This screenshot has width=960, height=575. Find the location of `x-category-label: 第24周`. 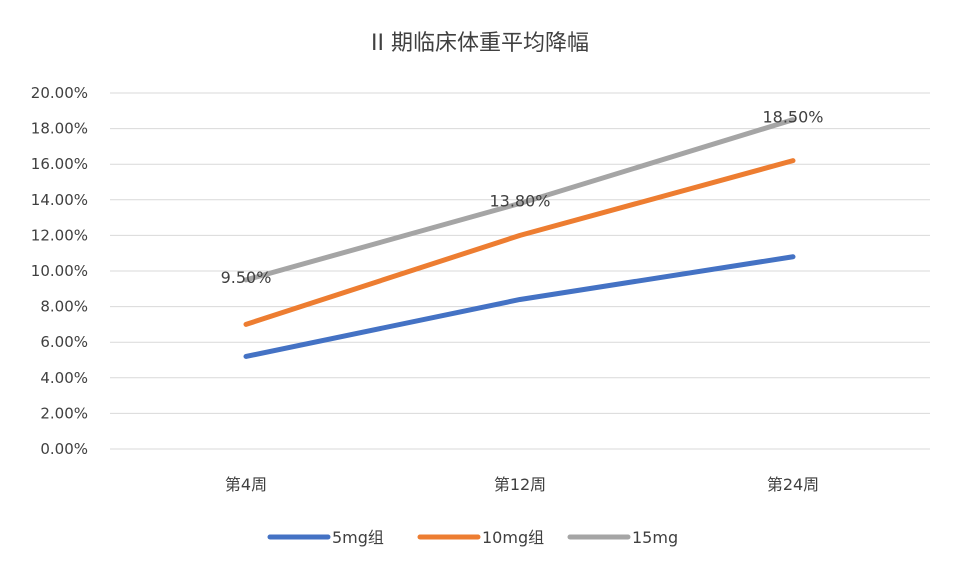

x-category-label: 第24周 is located at coordinates (793, 484).